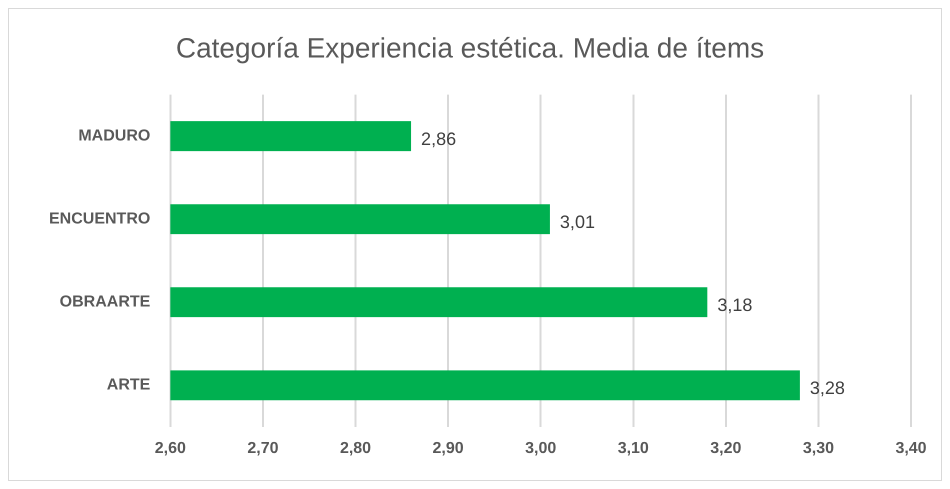 Image resolution: width=950 pixels, height=489 pixels. I want to click on y-tick-label: OBRAARTE, so click(105, 302).